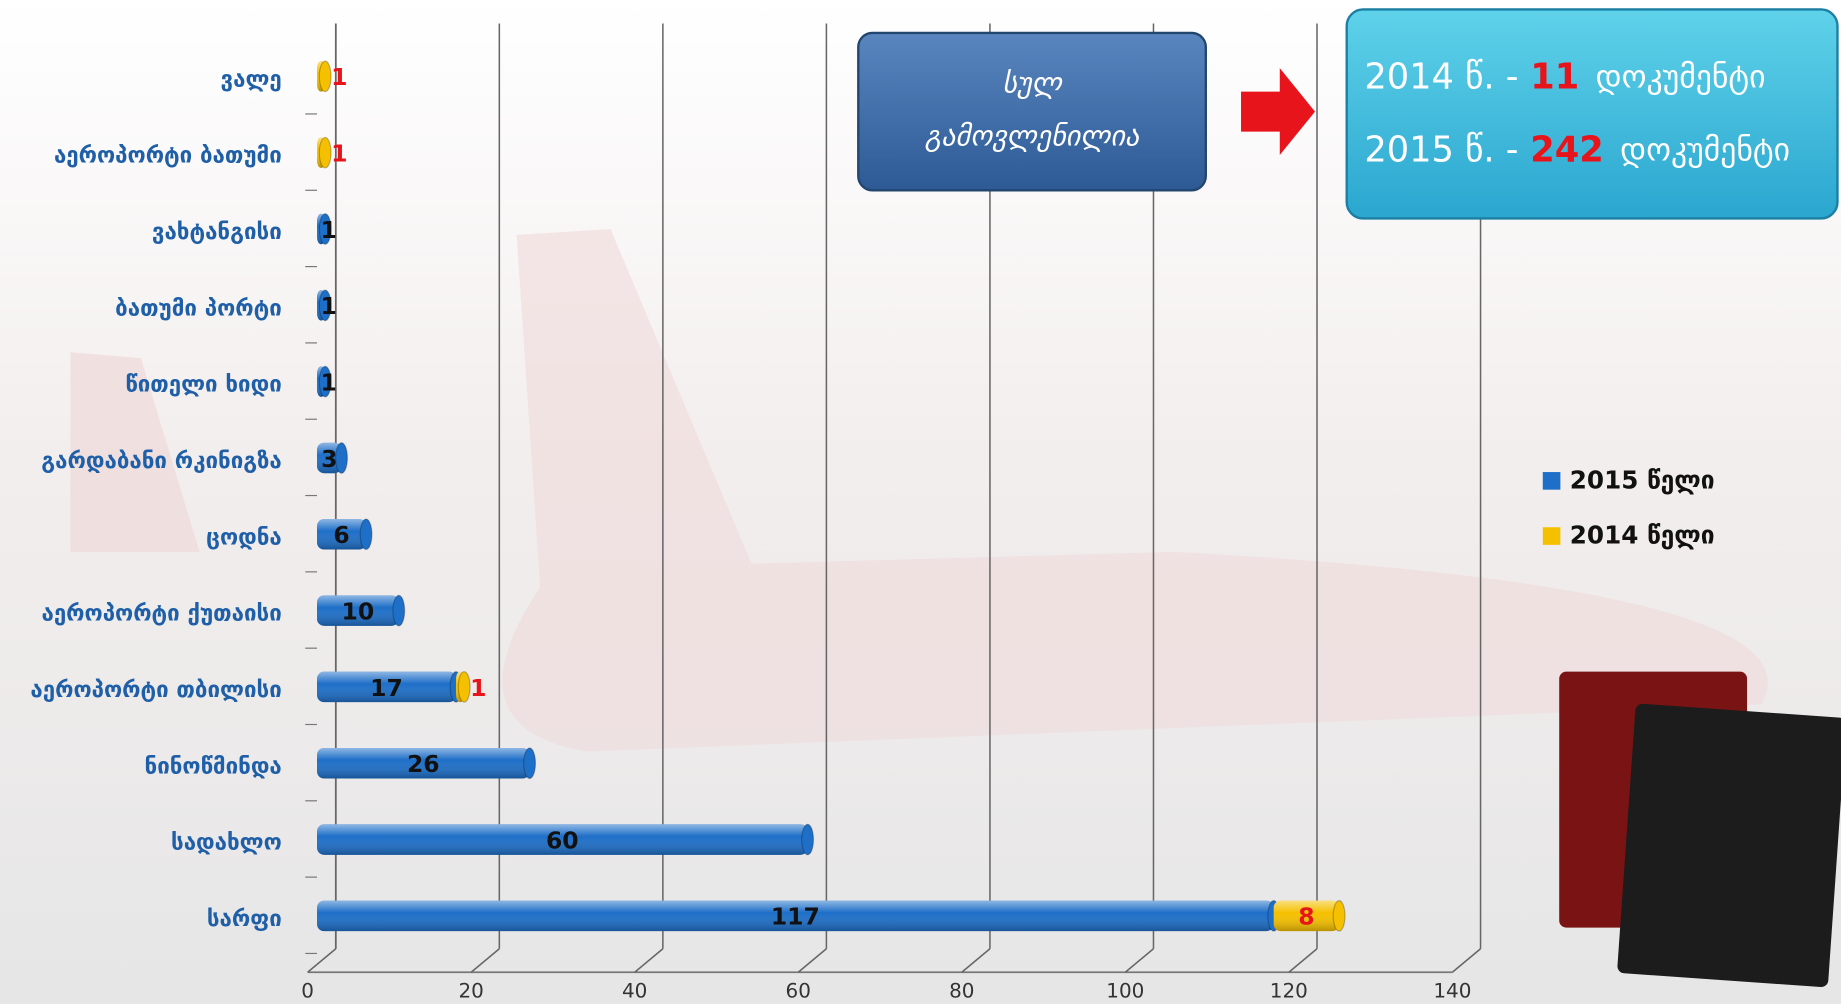  I want to click on summary-line: 2014 წ. - 11 დოკუმენტი, so click(1564, 77).